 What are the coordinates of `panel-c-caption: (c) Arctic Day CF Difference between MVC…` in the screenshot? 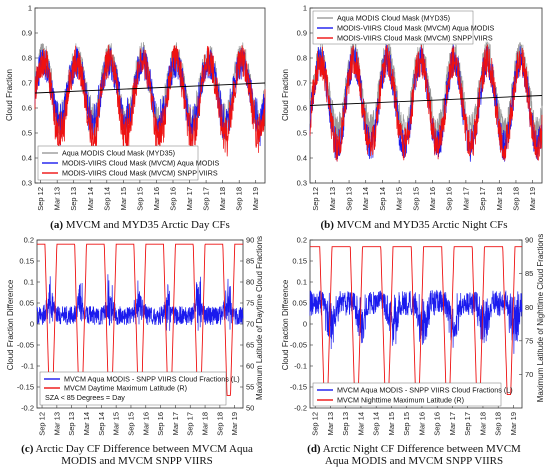 It's located at (137, 455).